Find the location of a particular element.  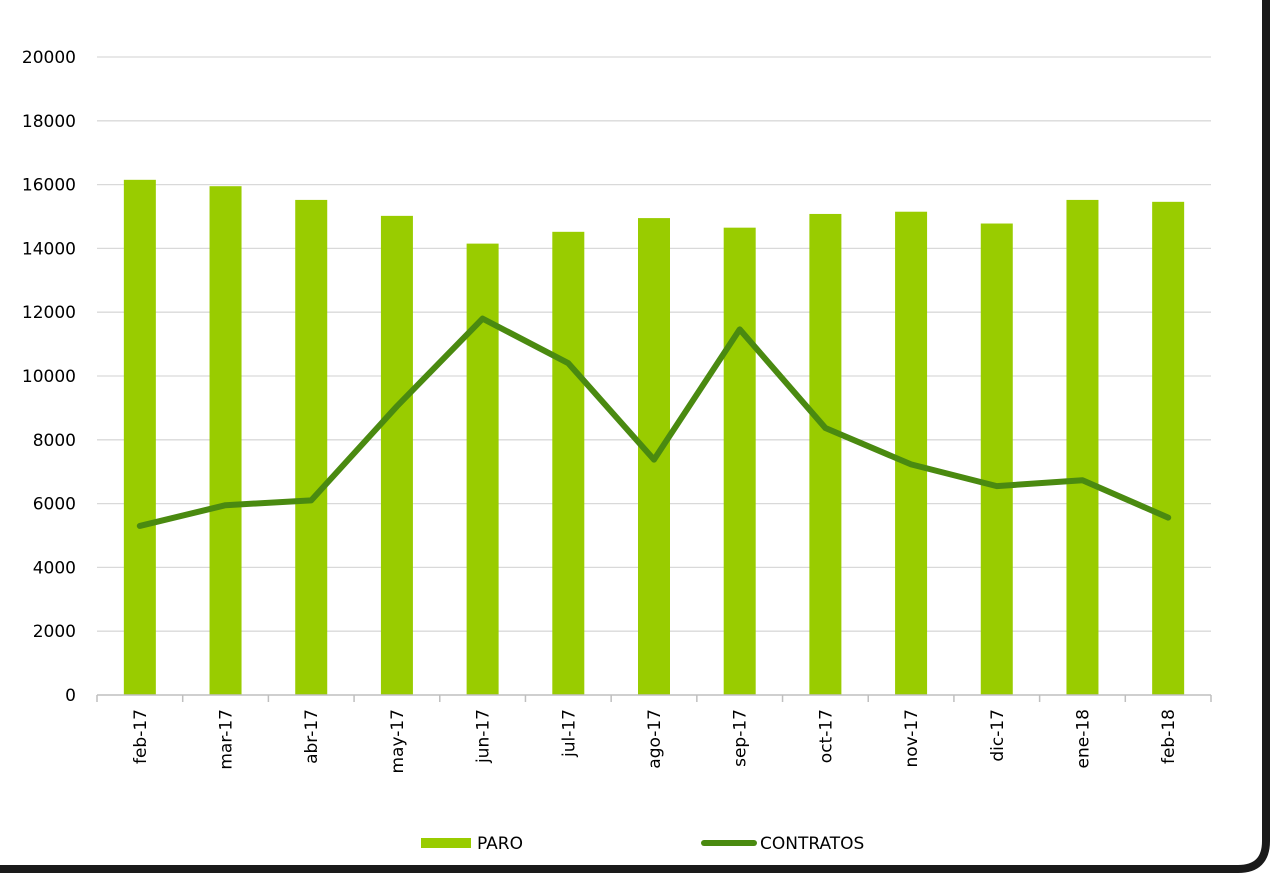

y-tick-label: 6000 is located at coordinates (54, 505).